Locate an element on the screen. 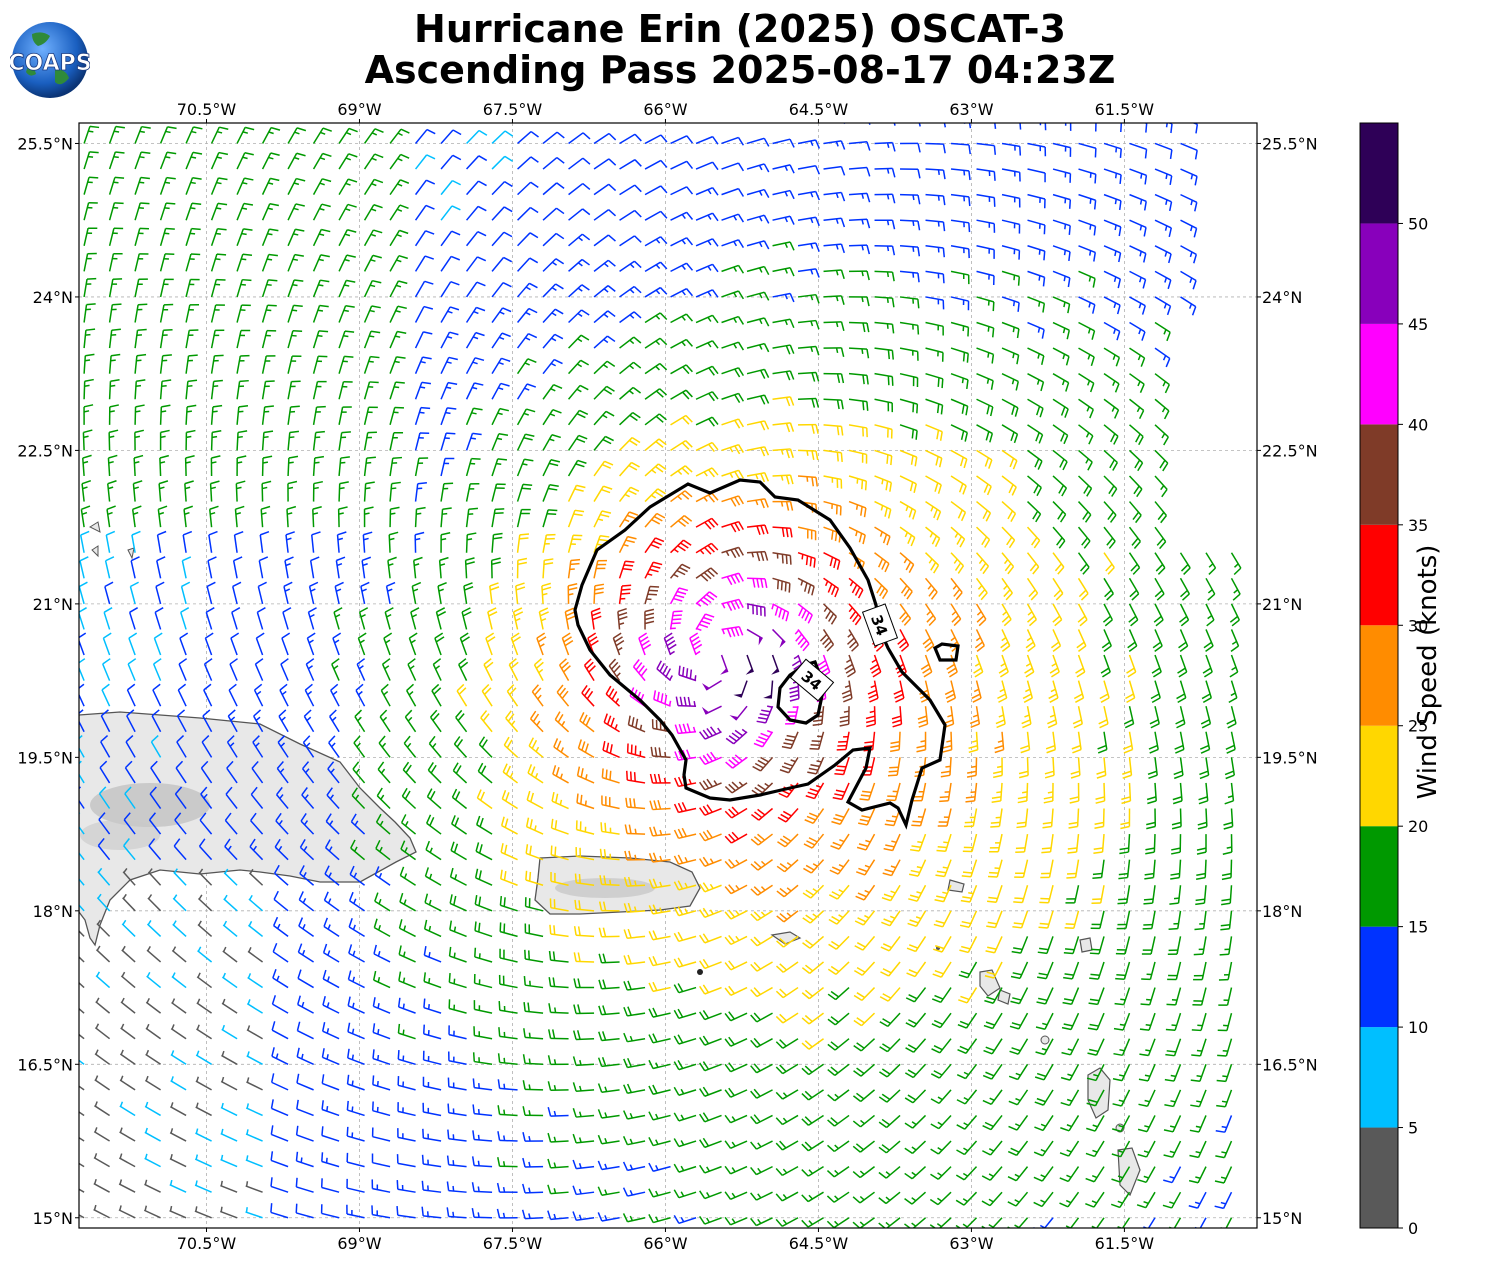  chart-subtitle: Ascending Pass 2025-08-17 04:23Z is located at coordinates (740, 70).